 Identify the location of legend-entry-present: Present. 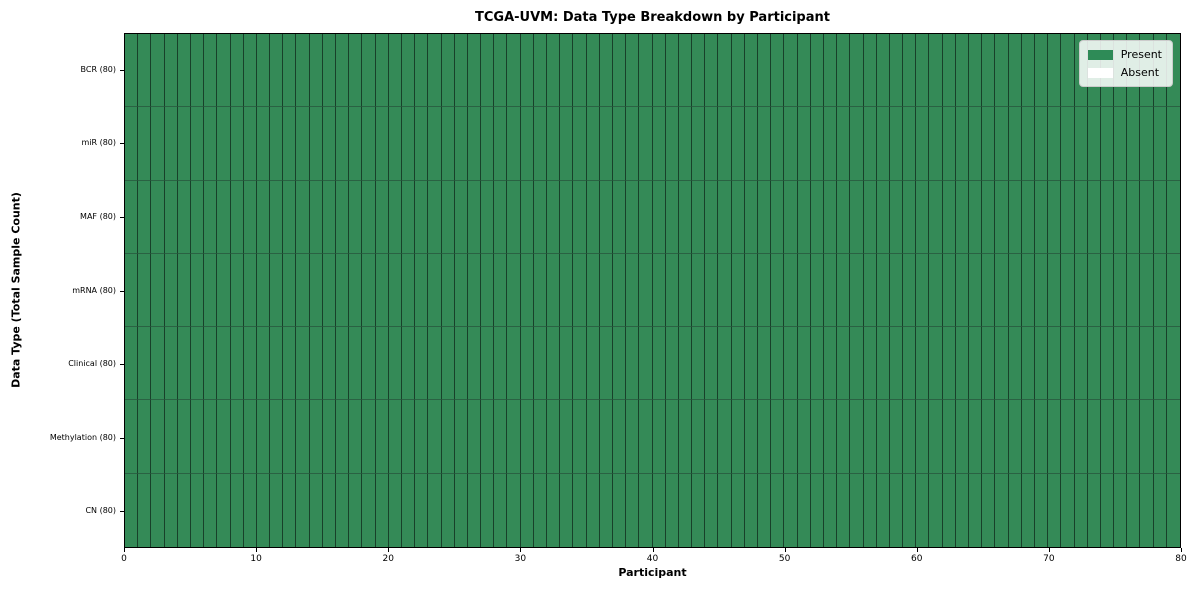
(1124, 54).